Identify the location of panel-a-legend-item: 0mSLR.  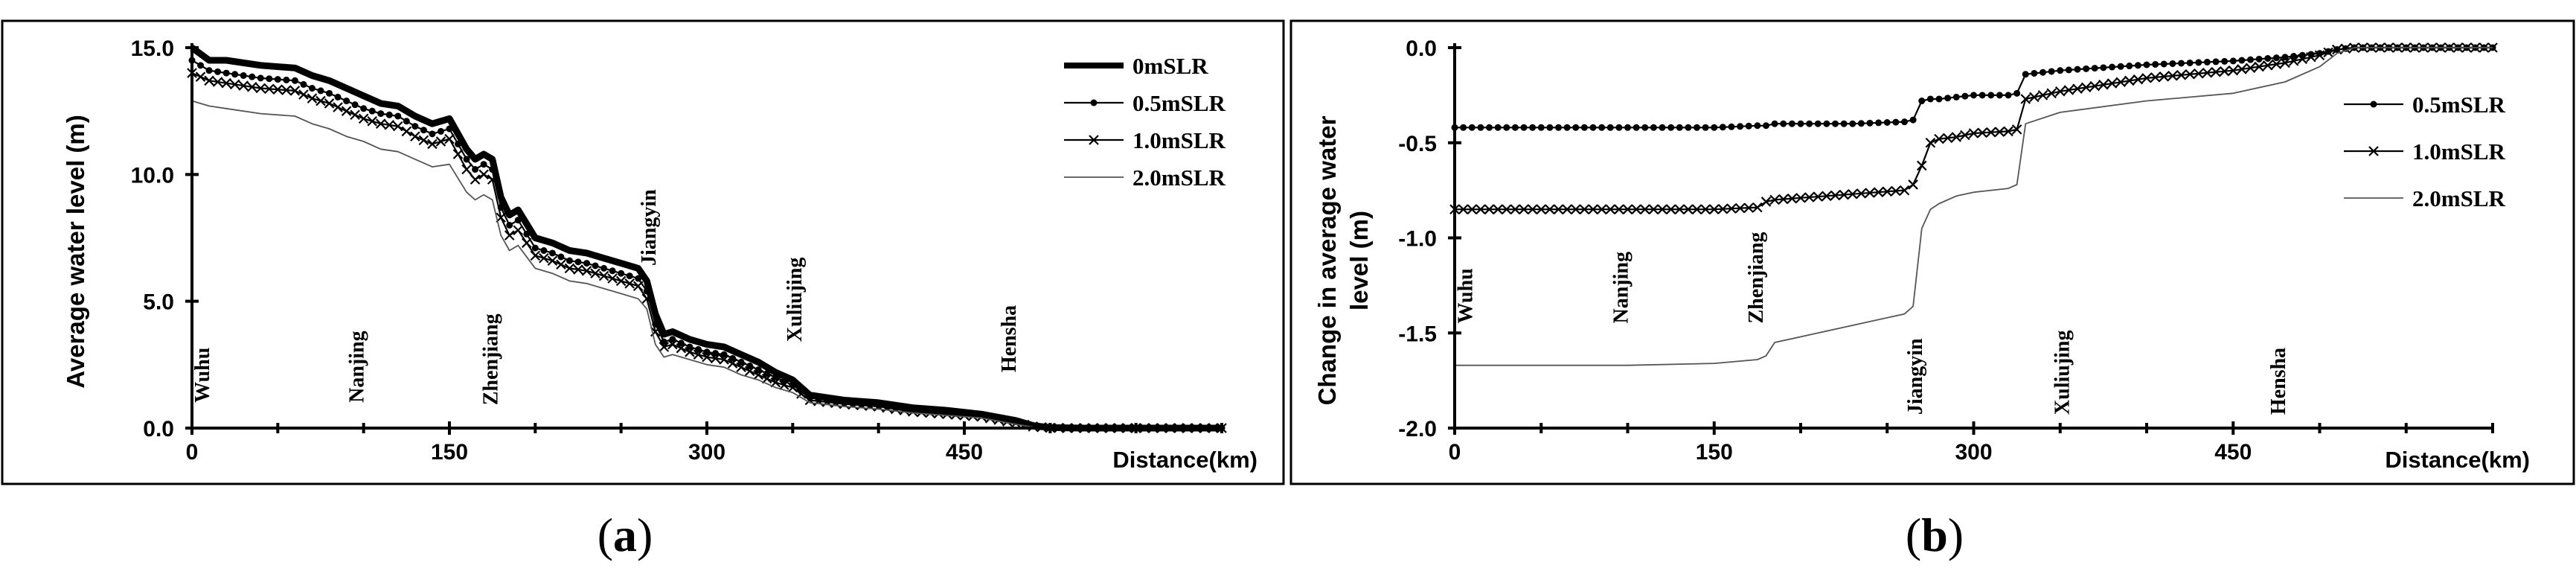
(1136, 66).